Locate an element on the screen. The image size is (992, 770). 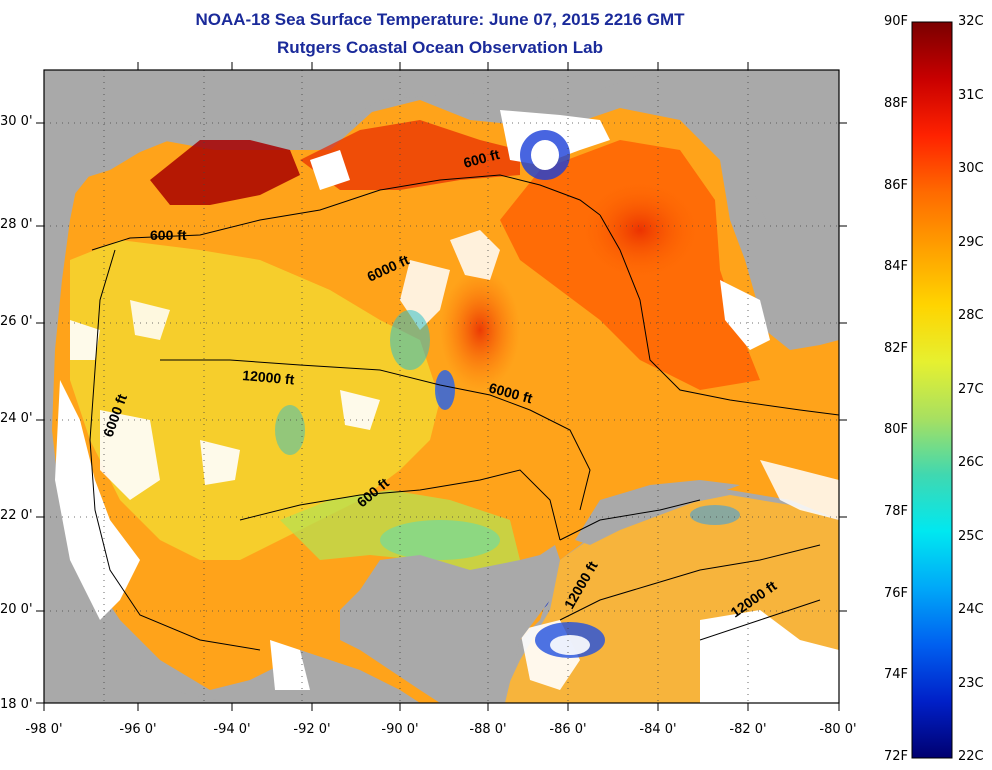
colorbar-f-label: 72F is located at coordinates (895, 756).